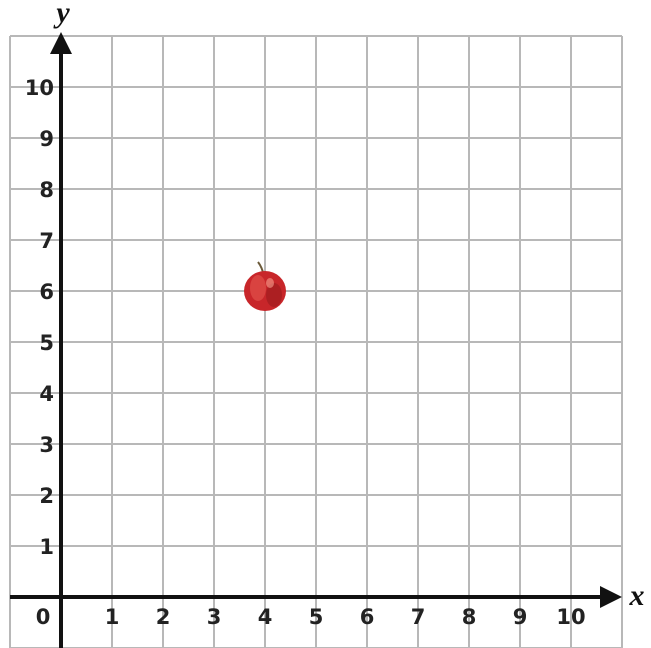 Image resolution: width=651 pixels, height=648 pixels. Describe the element at coordinates (61, 43) in the screenshot. I see `y-axis-arrow` at that location.